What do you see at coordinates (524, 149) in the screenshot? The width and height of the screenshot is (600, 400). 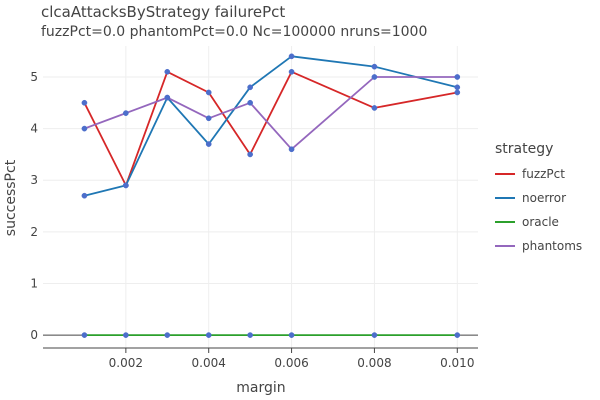 I see `legend-title: strategy` at bounding box center [524, 149].